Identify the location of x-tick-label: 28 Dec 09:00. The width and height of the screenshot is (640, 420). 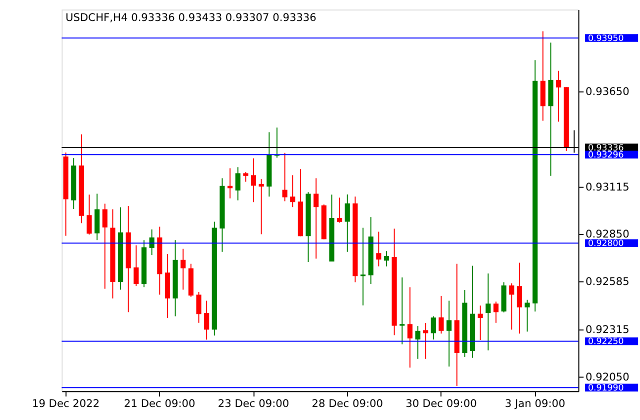
(348, 404).